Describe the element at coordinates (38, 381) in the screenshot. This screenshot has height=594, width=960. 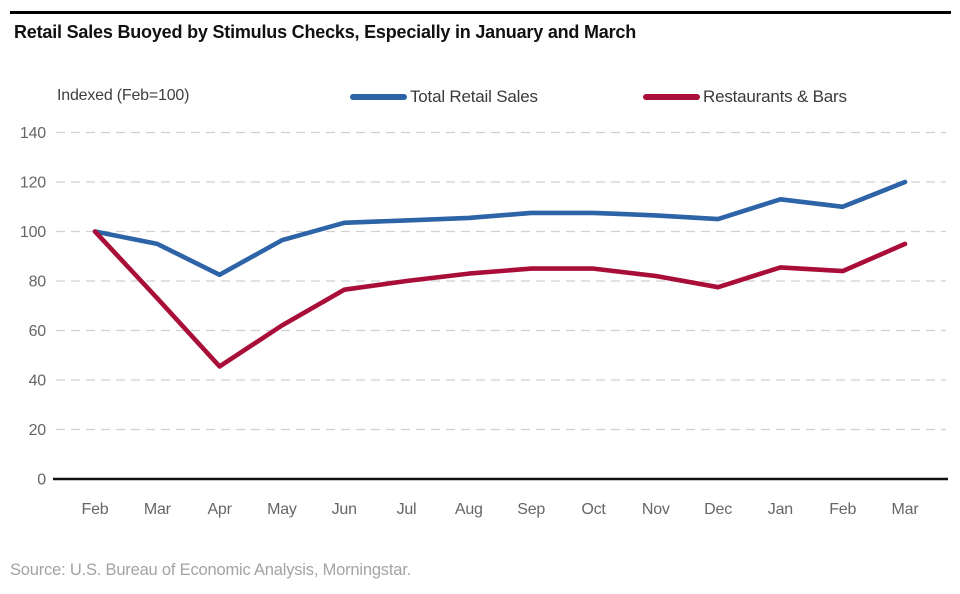
I see `y-tick-label-40: 40` at that location.